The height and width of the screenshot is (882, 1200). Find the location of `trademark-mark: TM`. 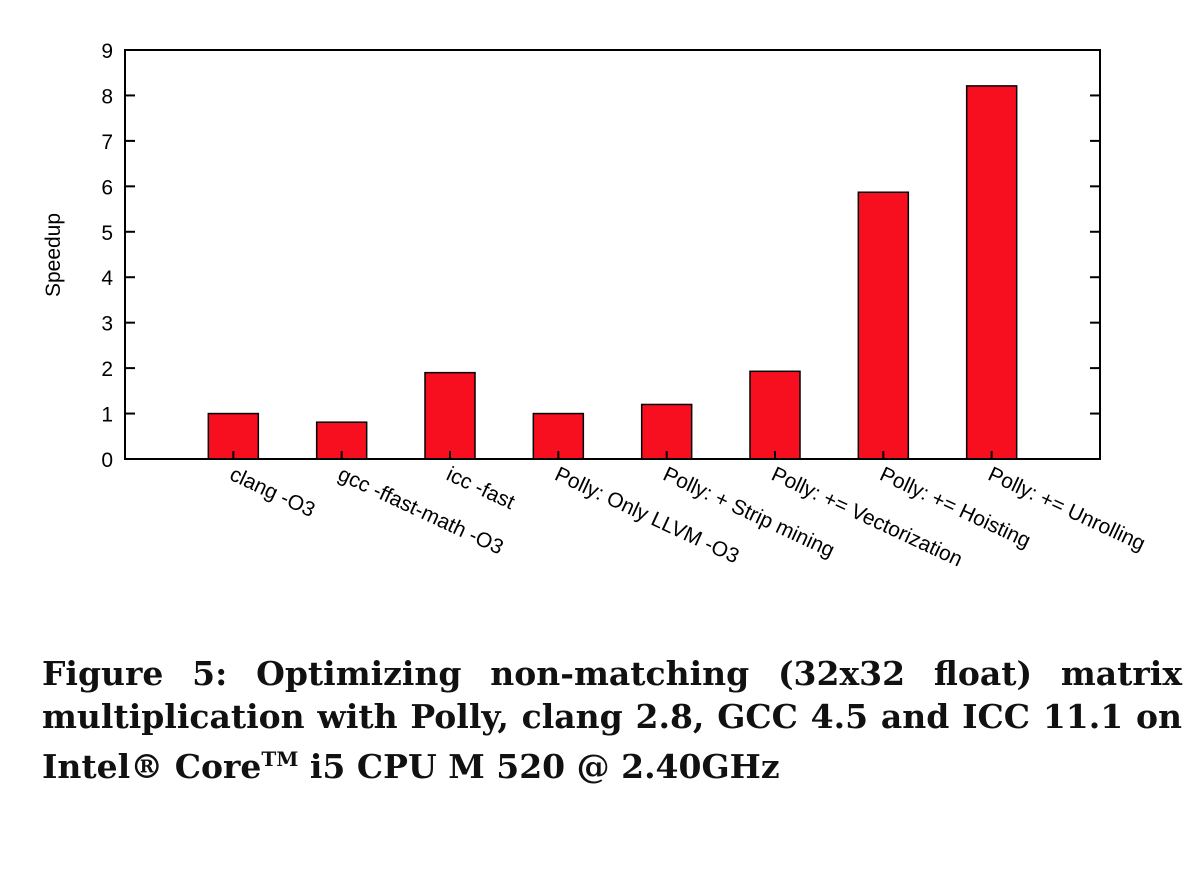

trademark-mark: TM is located at coordinates (280, 759).